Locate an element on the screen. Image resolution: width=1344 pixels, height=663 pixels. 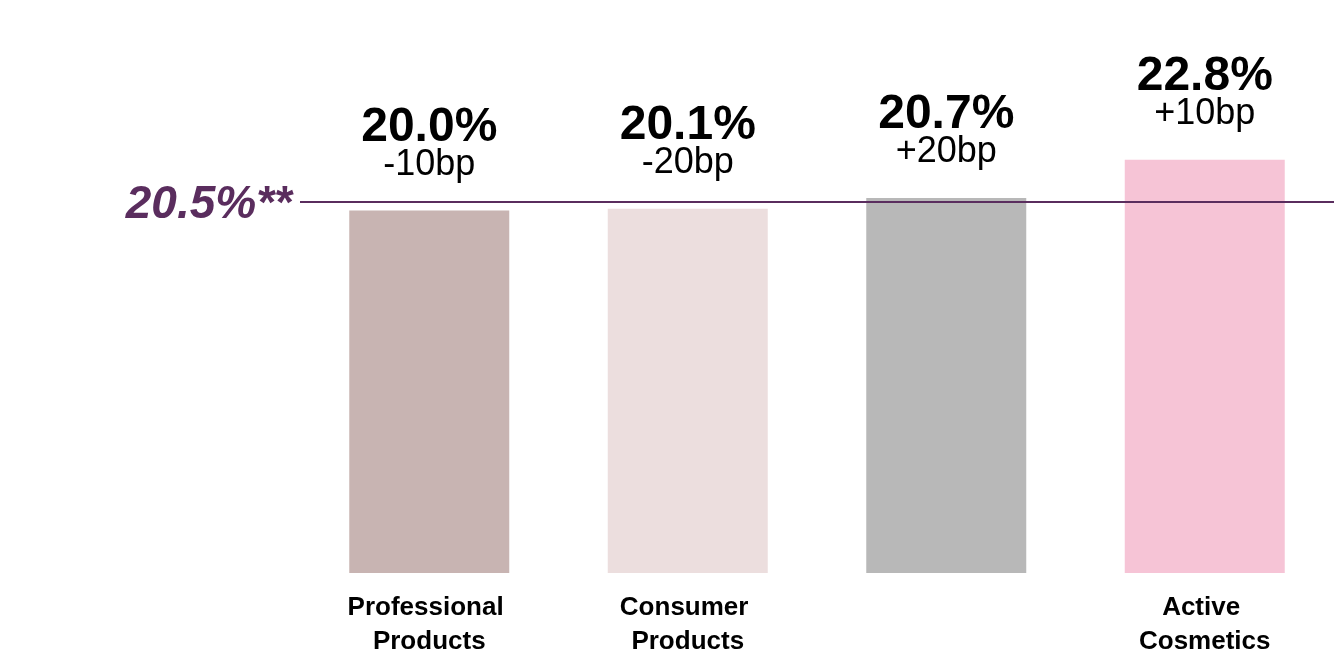
ref-line-label: 20.5%** is located at coordinates (209, 201).